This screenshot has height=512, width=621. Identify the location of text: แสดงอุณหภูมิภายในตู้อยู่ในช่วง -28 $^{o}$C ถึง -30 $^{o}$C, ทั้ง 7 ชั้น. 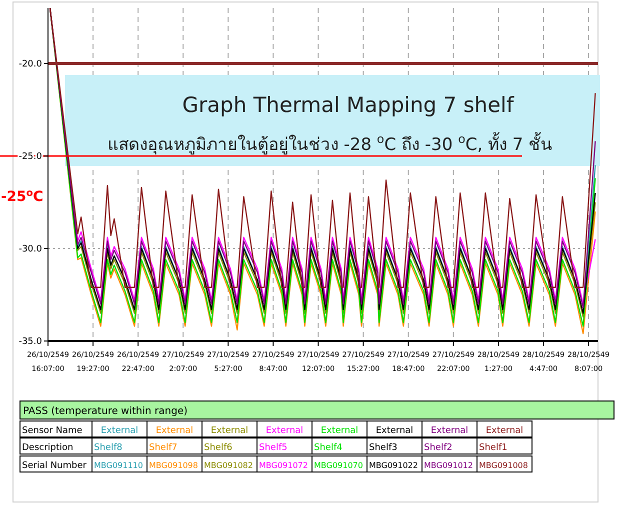
(330, 143).